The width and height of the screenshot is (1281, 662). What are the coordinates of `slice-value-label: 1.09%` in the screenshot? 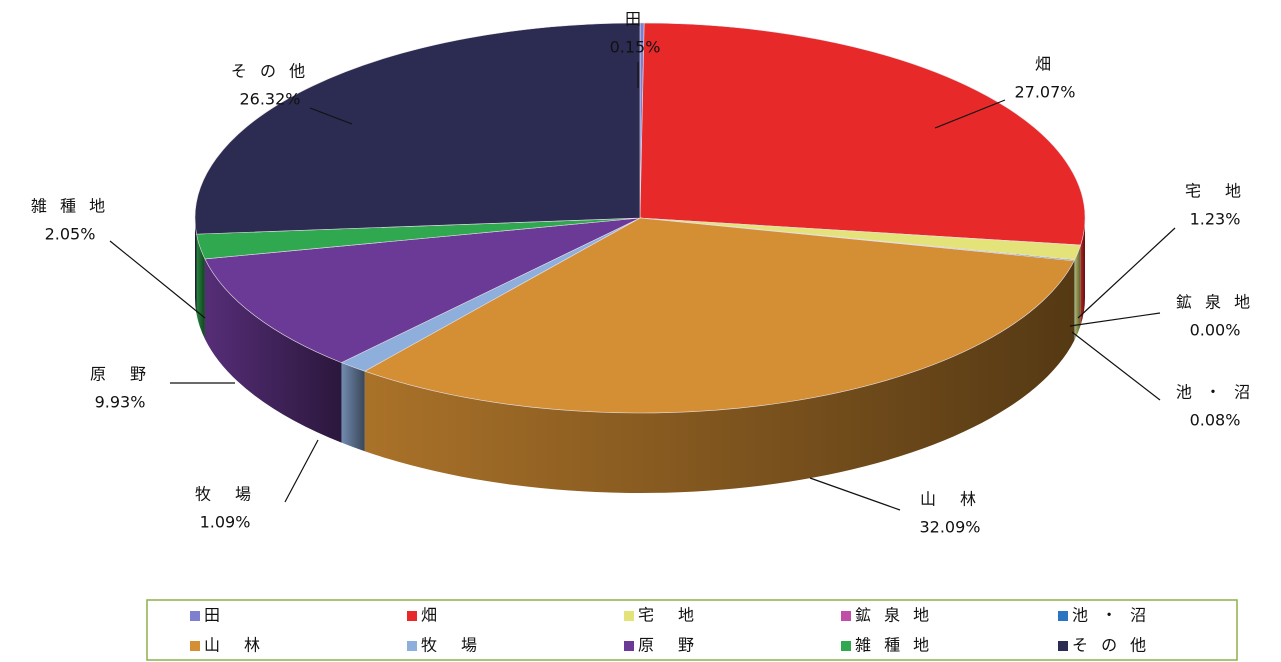 It's located at (225, 522).